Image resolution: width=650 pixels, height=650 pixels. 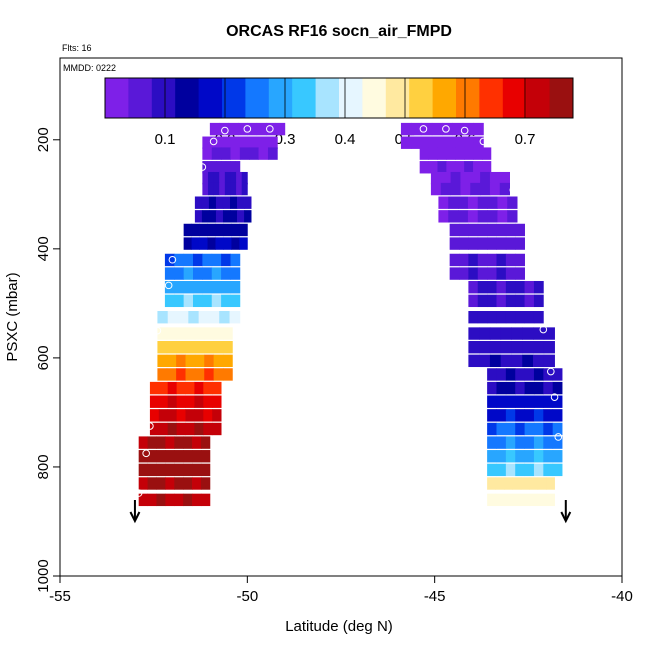 What do you see at coordinates (12, 316) in the screenshot?
I see `y-axis-label: PSXC (mbar)` at bounding box center [12, 316].